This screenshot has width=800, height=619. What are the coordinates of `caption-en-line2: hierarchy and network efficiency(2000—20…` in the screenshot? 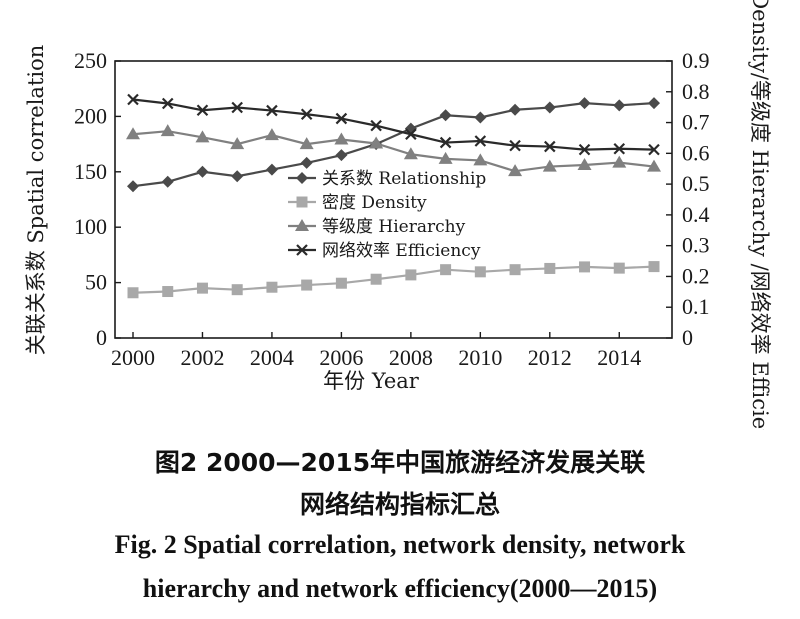 It's located at (400, 588).